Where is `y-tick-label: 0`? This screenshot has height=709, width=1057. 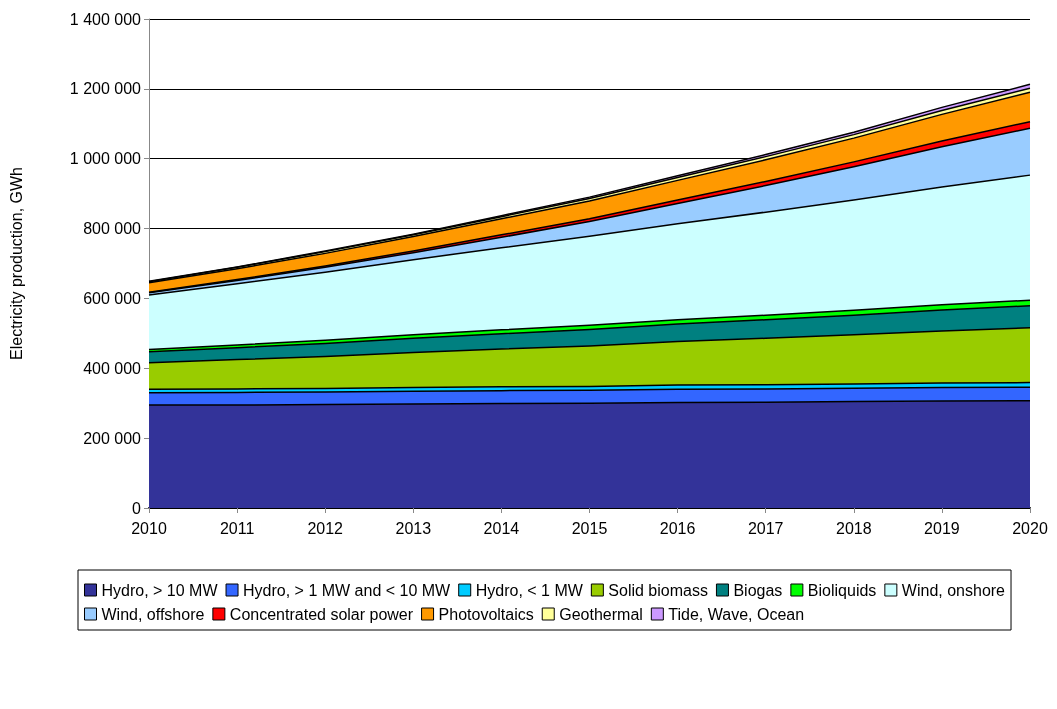
y-tick-label: 0 is located at coordinates (137, 508).